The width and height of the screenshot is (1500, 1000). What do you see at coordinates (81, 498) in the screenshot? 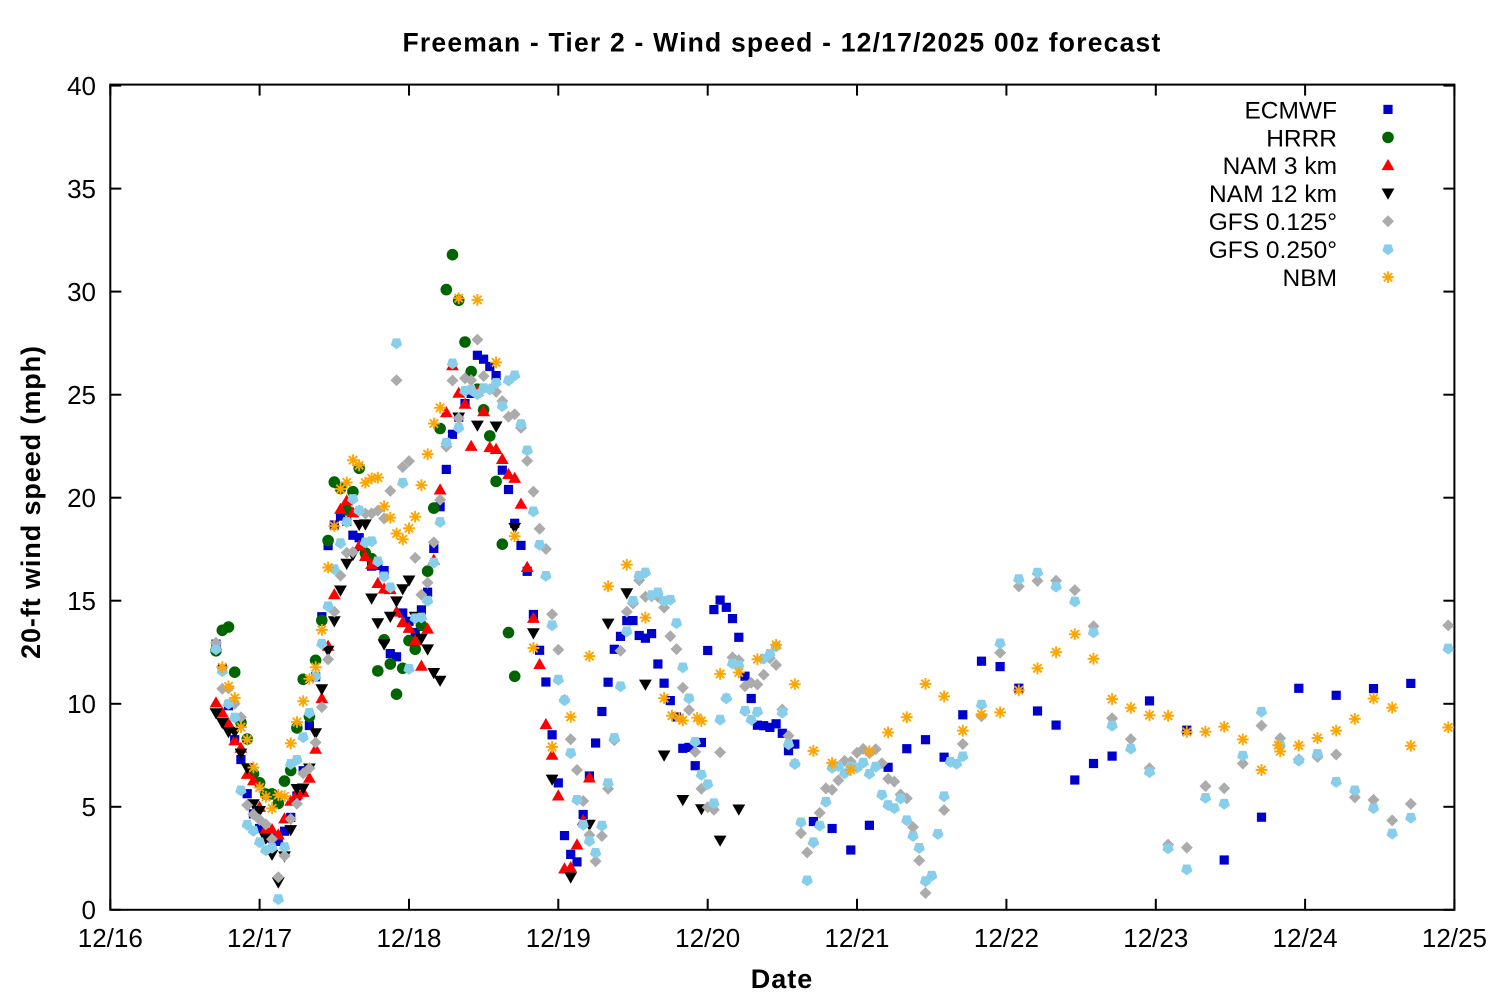
I see `svg-text: 20` at bounding box center [81, 498].